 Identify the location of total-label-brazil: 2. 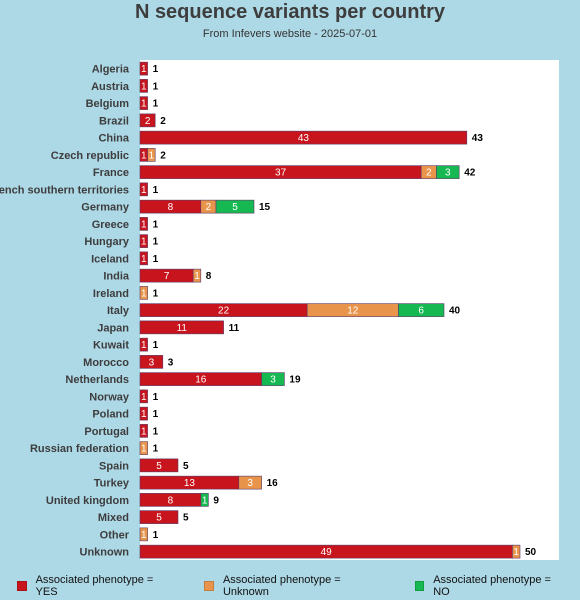
(163, 121).